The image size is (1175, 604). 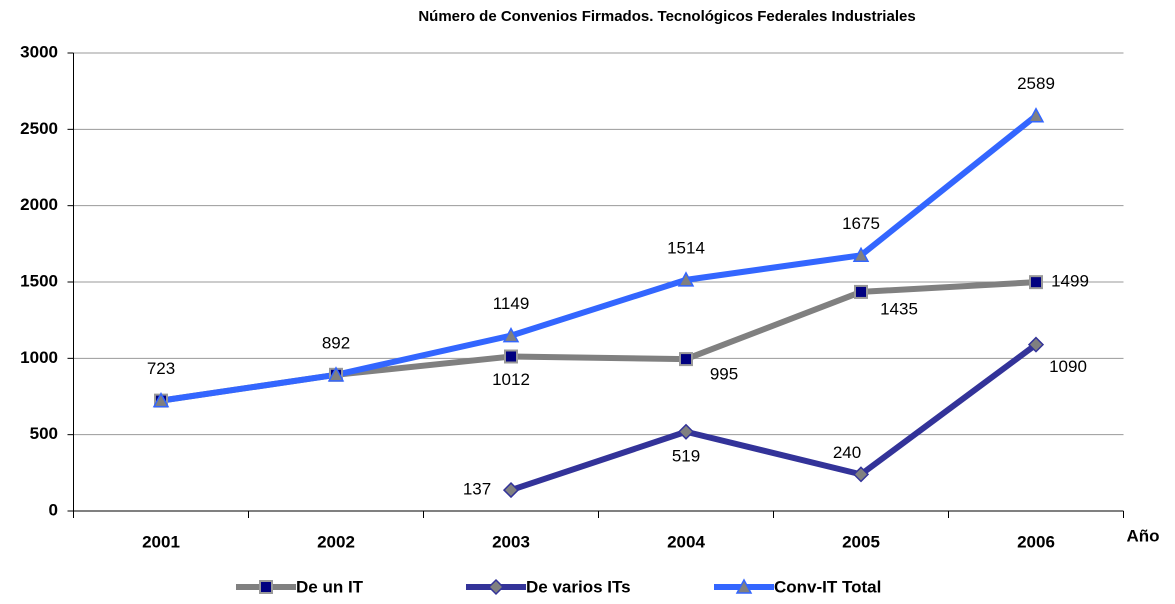 What do you see at coordinates (1070, 281) in the screenshot?
I see `data-label: 1499` at bounding box center [1070, 281].